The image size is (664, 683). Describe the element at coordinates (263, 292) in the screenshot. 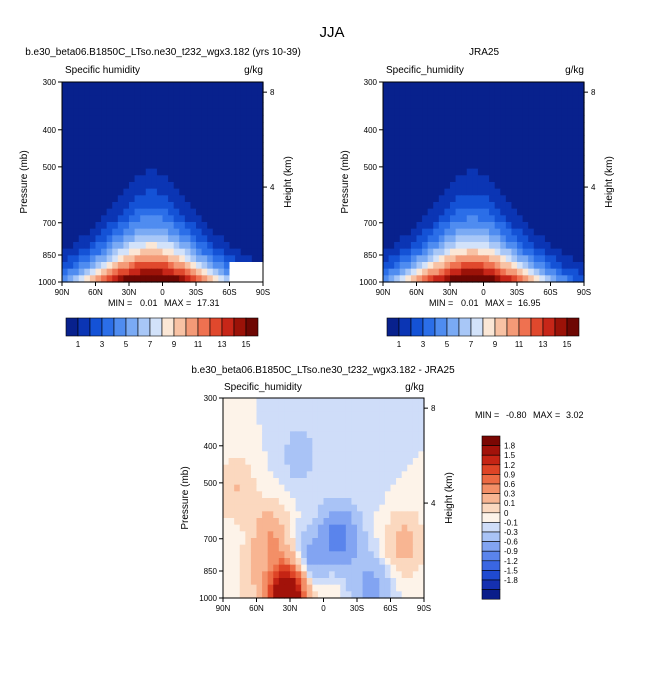

I see `panel-model-x-tick-label: 90S` at that location.